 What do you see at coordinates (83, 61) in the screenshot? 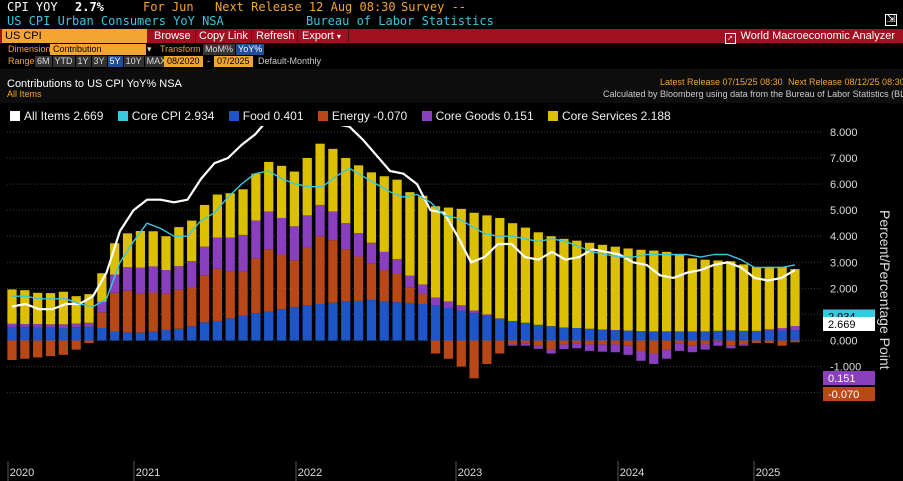
I see `range-1y-button: 1Y` at bounding box center [83, 61].